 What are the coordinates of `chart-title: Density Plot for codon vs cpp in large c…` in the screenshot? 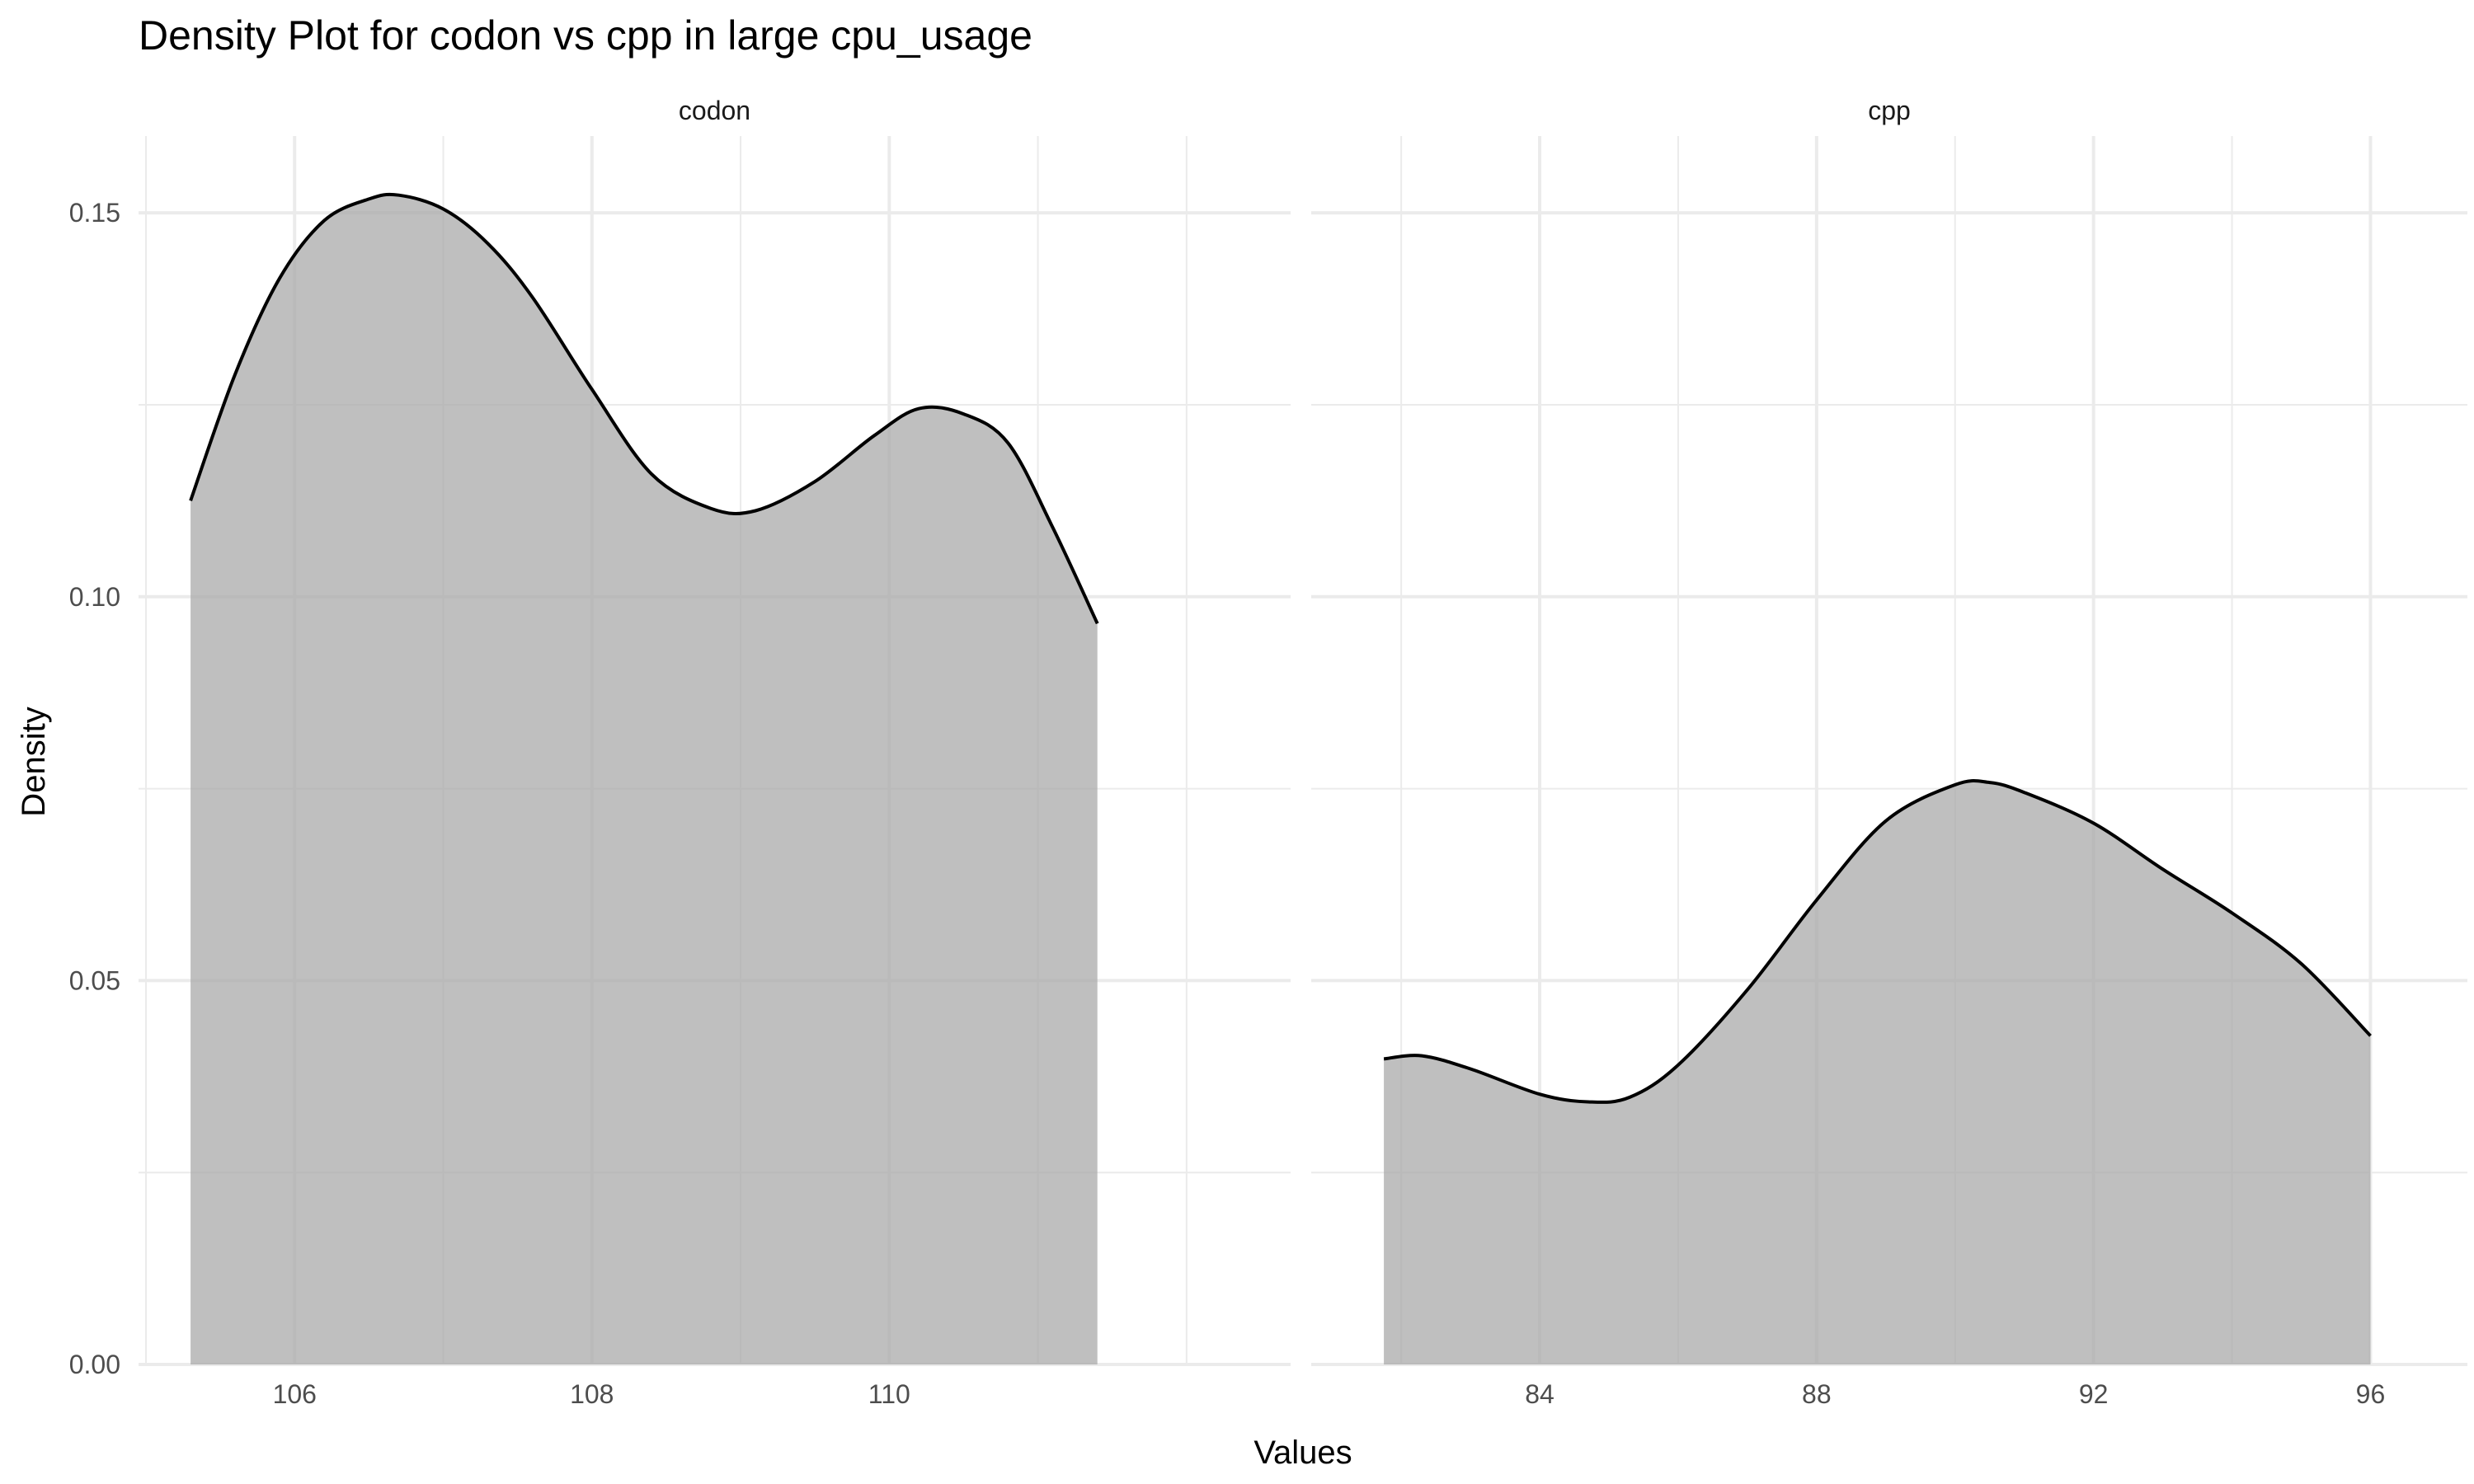 It's located at (585, 35).